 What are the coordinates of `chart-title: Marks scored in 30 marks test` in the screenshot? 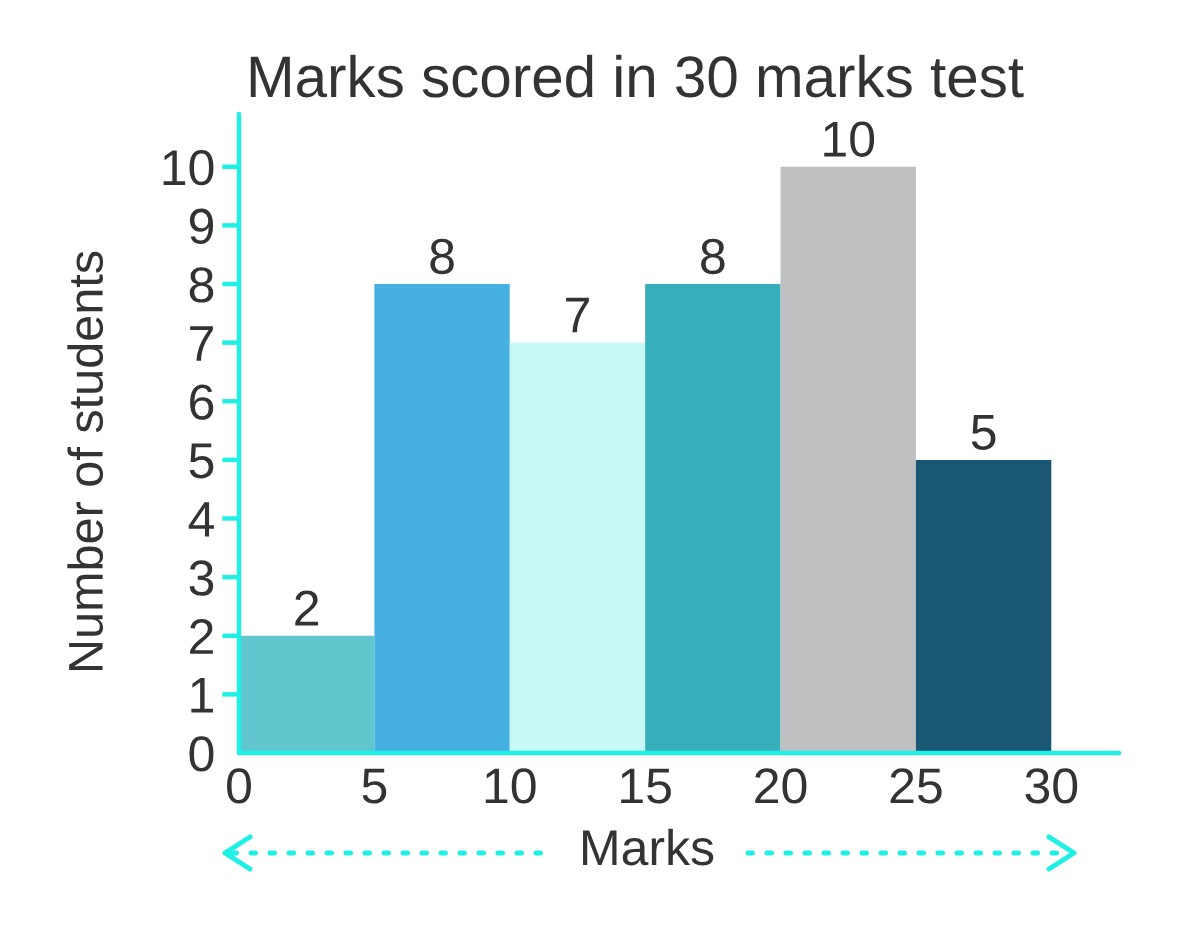 It's located at (637, 76).